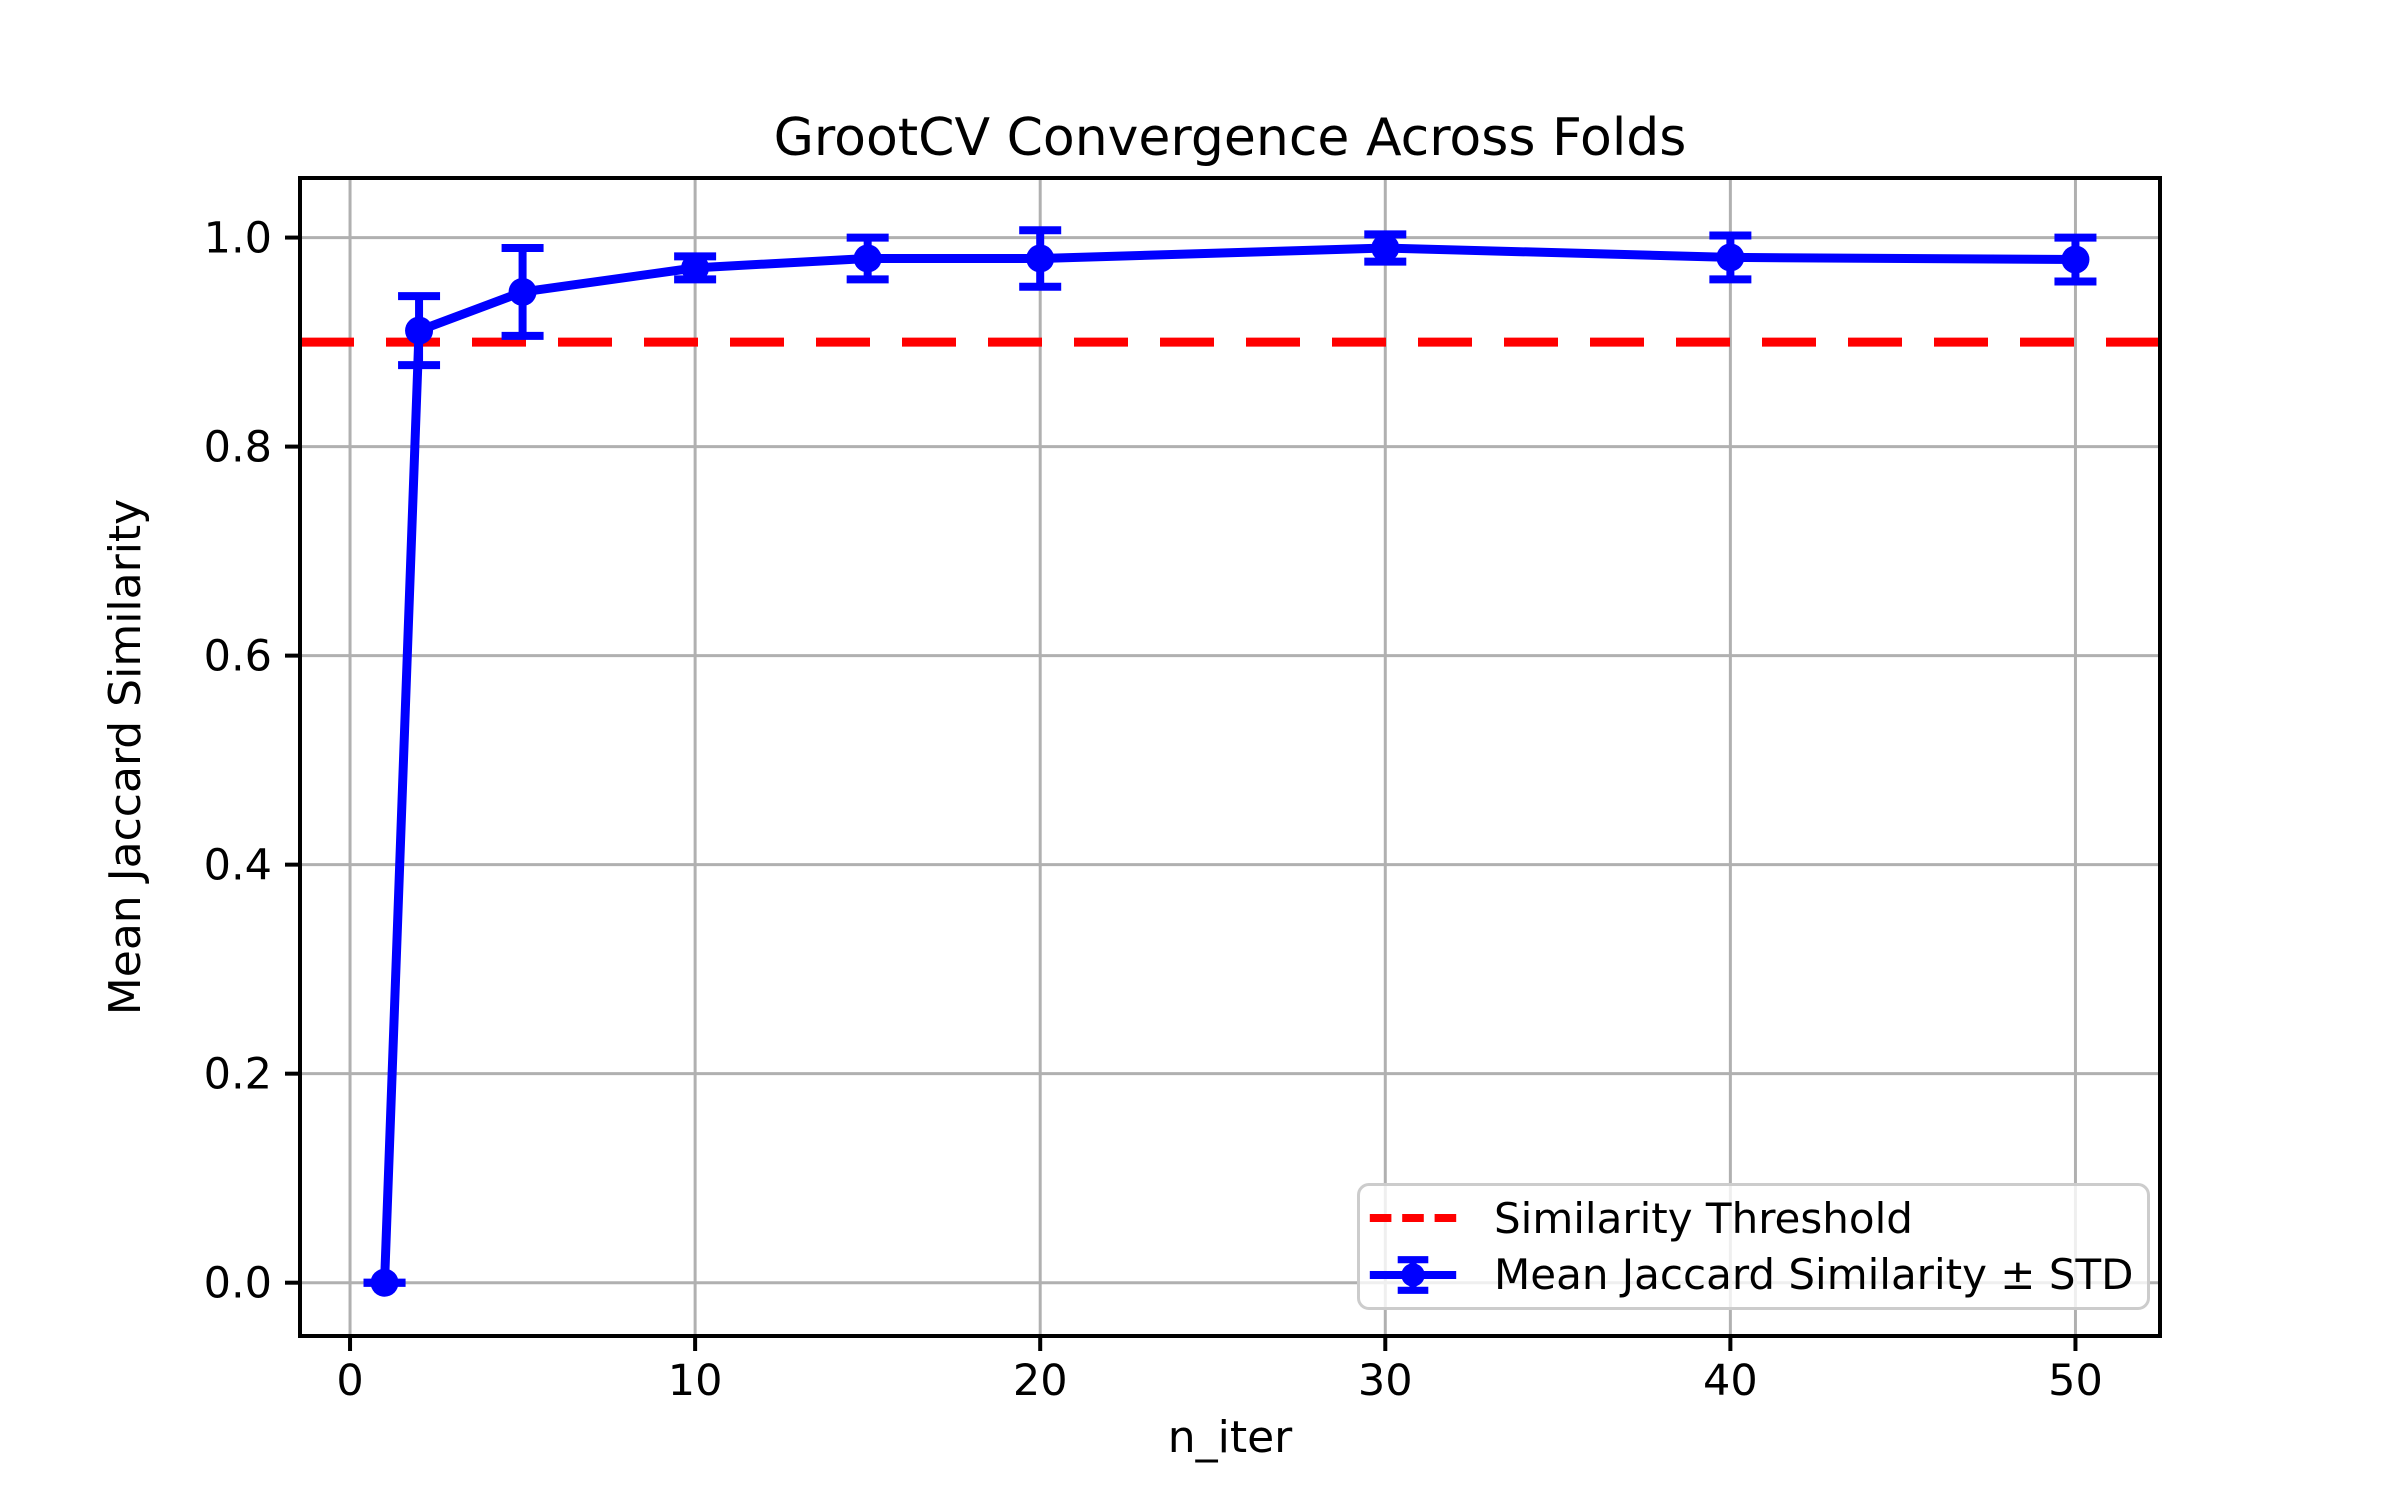 This screenshot has height=1500, width=2400. Describe the element at coordinates (1385, 1381) in the screenshot. I see `x-tick-label: 30` at that location.